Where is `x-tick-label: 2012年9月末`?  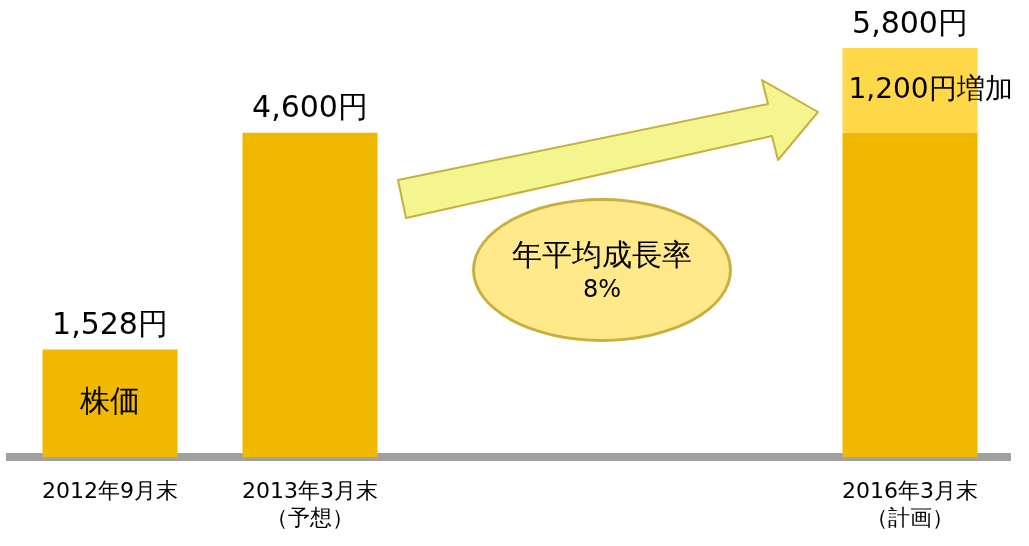
x-tick-label: 2012年9月末 is located at coordinates (110, 491).